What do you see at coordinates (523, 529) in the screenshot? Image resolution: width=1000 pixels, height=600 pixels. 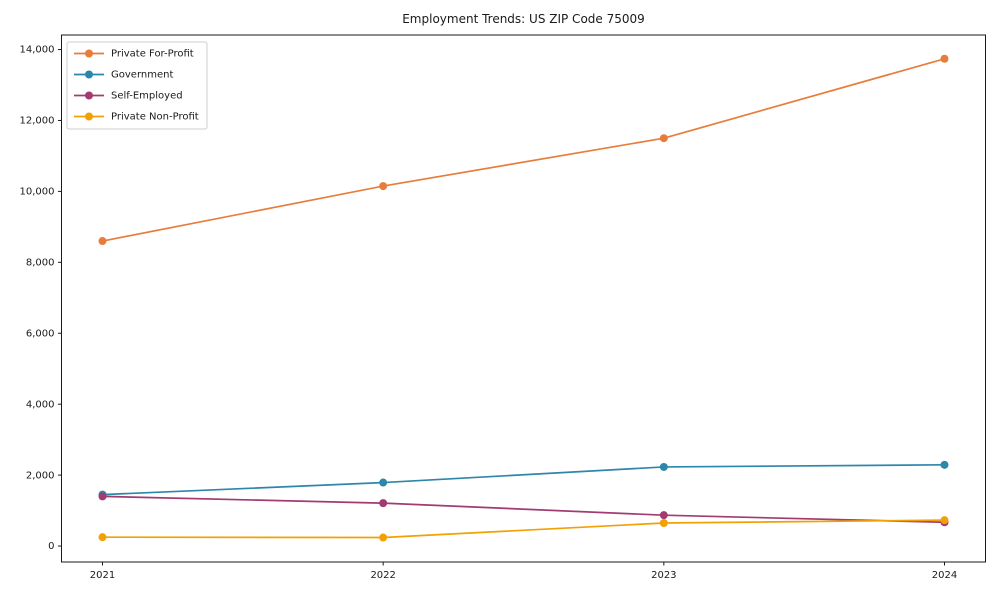 I see `series-line-private-non-profit` at bounding box center [523, 529].